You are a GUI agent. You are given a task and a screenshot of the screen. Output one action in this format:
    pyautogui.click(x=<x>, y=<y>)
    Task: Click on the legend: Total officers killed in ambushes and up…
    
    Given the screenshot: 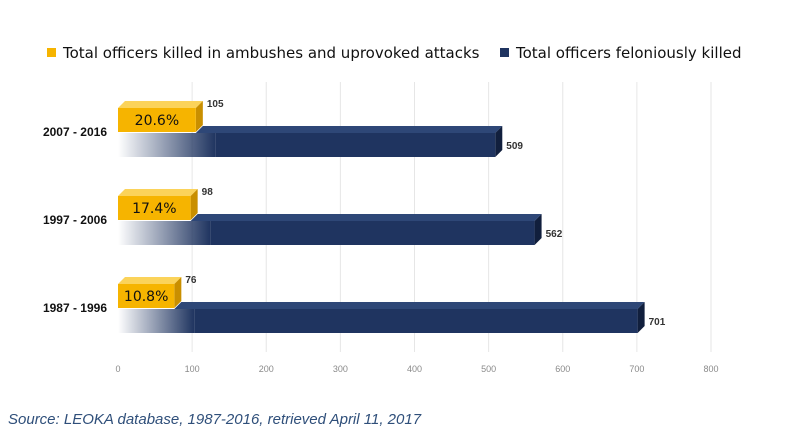 What is the action you would take?
    pyautogui.click(x=394, y=53)
    